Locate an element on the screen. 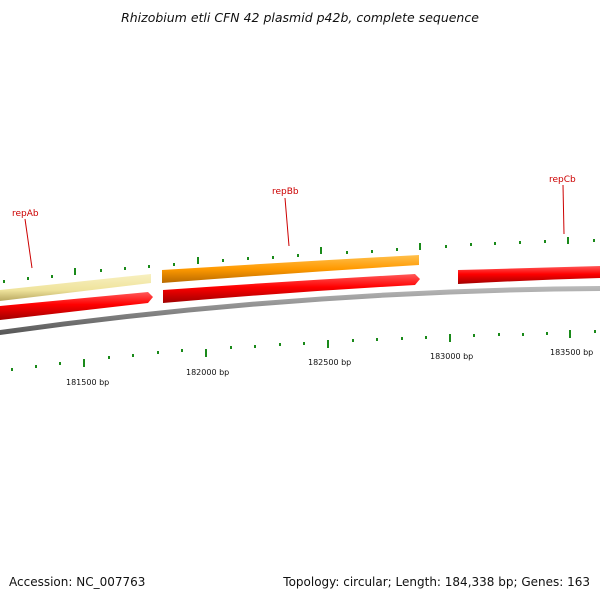  bp-label-182500: 182500 bp is located at coordinates (329, 362).